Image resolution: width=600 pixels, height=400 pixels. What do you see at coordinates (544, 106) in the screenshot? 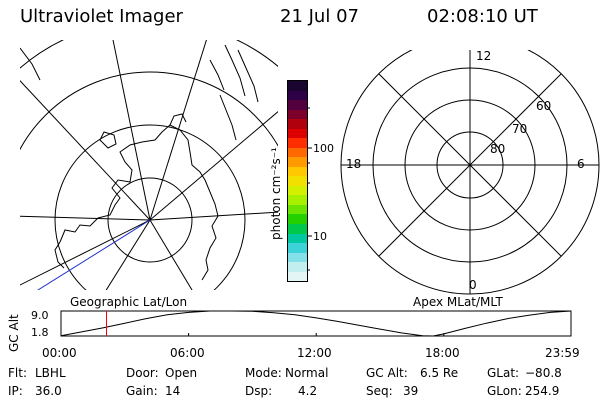
I see `mlat-label-60: 60` at bounding box center [544, 106].